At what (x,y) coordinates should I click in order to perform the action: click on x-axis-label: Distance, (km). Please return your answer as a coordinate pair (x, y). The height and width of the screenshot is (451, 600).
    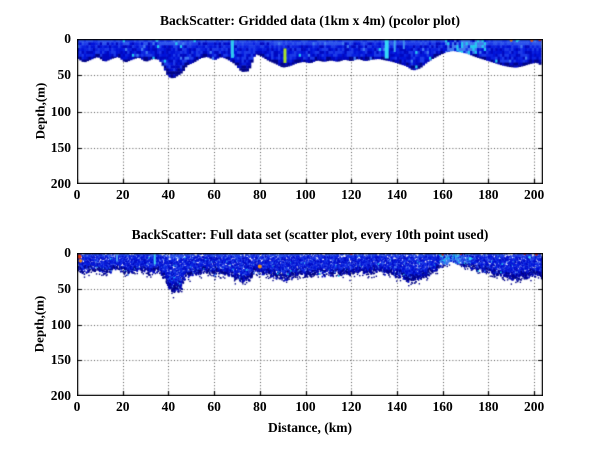
    Looking at the image, I should click on (310, 427).